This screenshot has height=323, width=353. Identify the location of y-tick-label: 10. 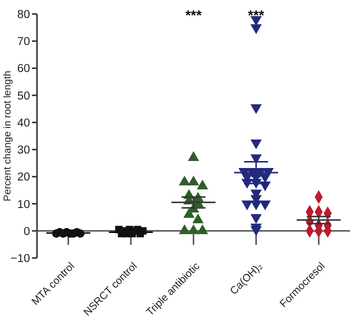
(23, 204).